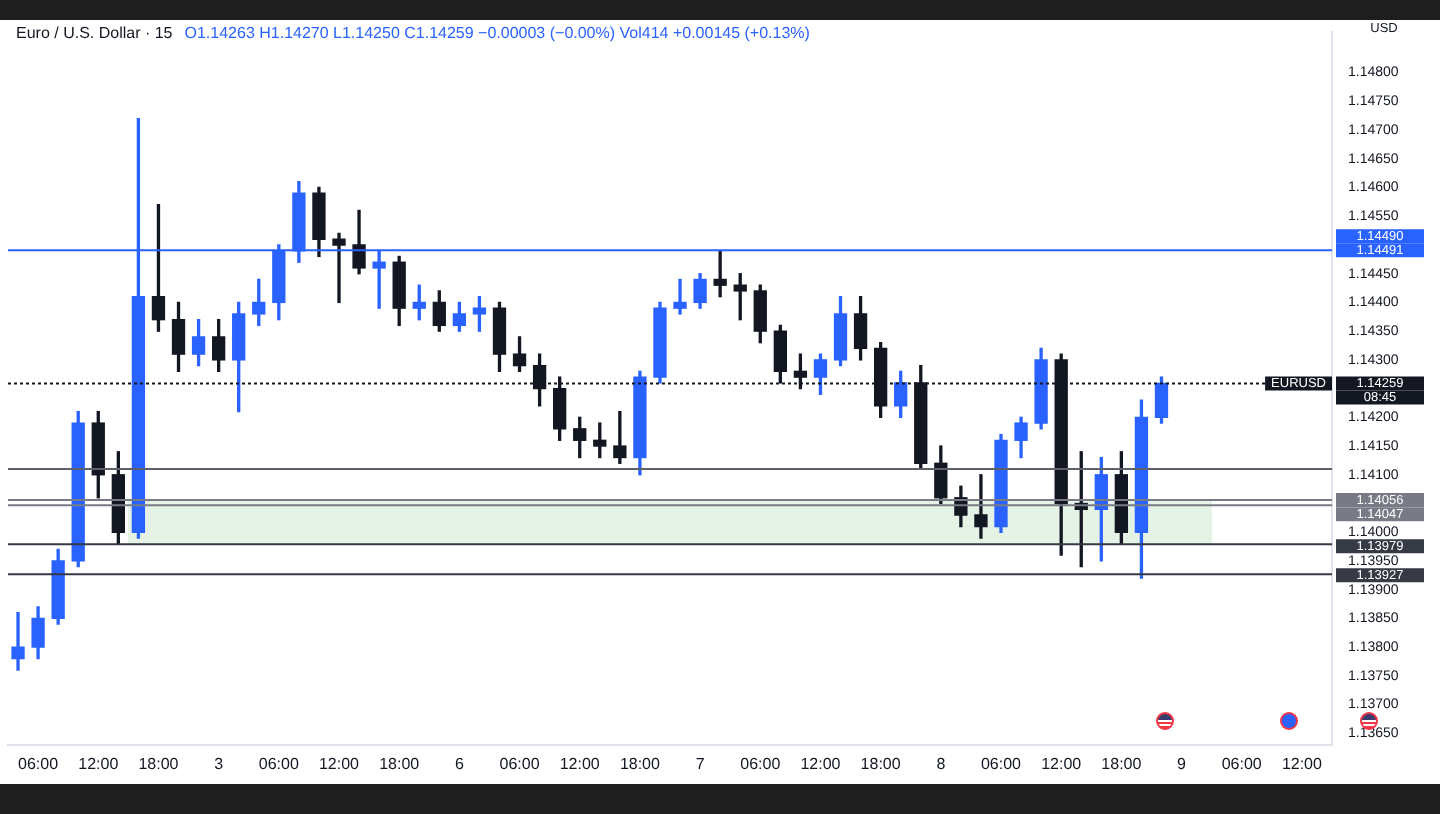 This screenshot has width=1440, height=814. What do you see at coordinates (1182, 763) in the screenshot?
I see `x-tick-label: 9` at bounding box center [1182, 763].